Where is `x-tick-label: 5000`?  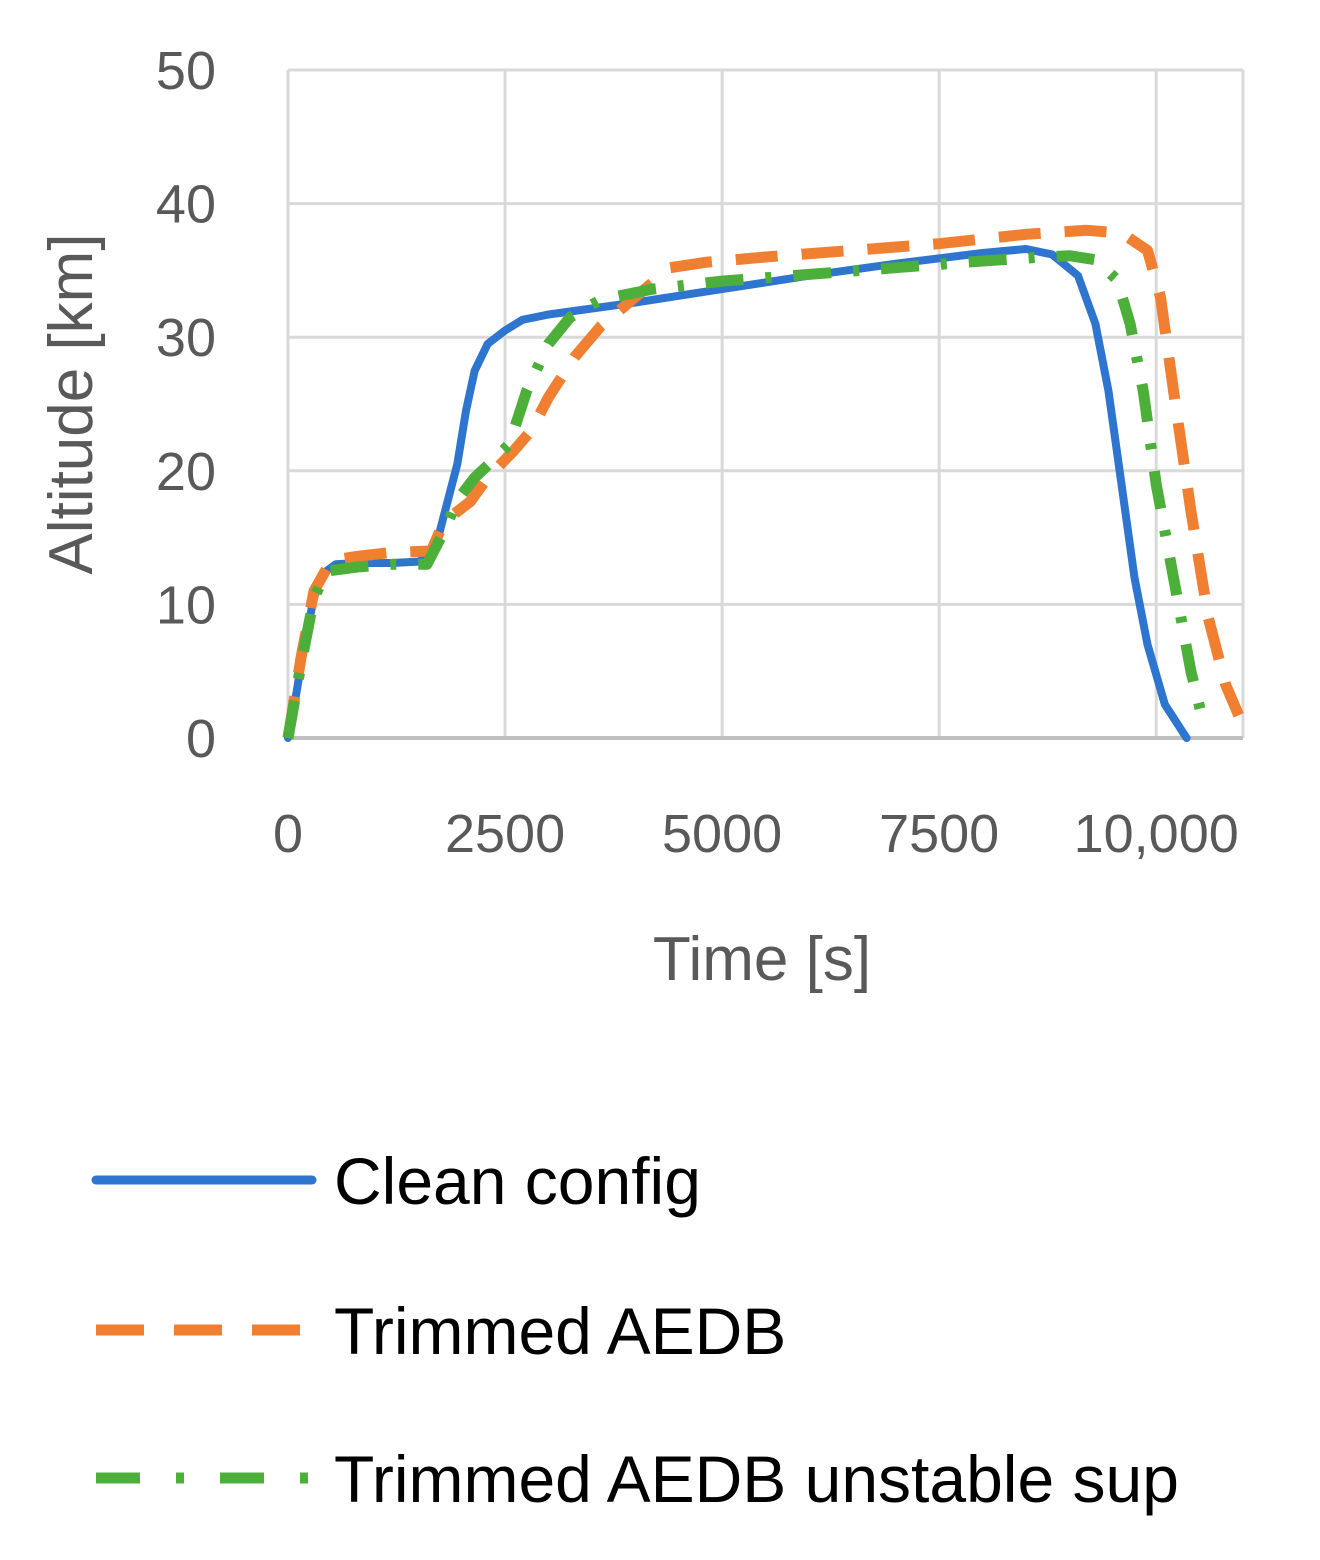
x-tick-label: 5000 is located at coordinates (722, 834).